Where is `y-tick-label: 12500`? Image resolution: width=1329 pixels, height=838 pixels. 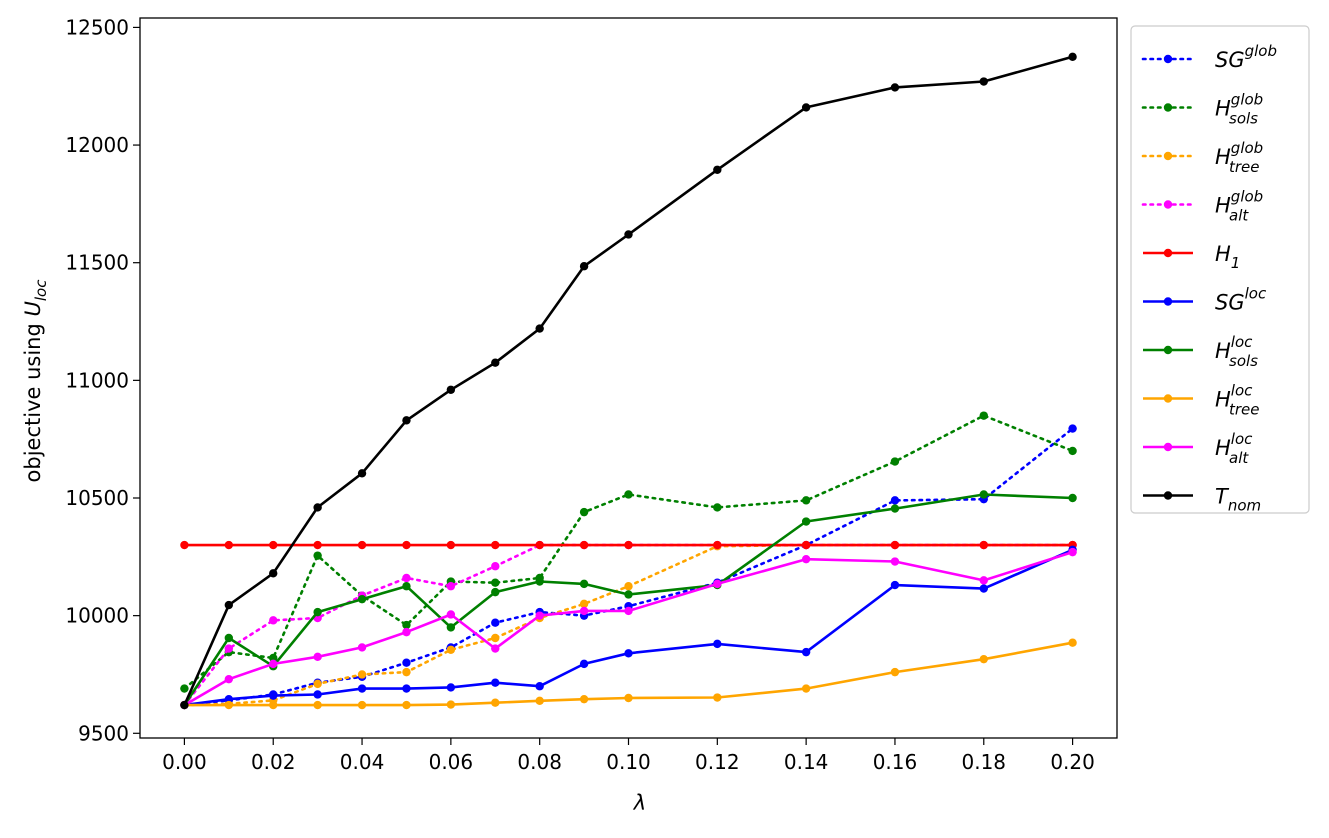
y-tick-label: 12500 is located at coordinates (97, 27).